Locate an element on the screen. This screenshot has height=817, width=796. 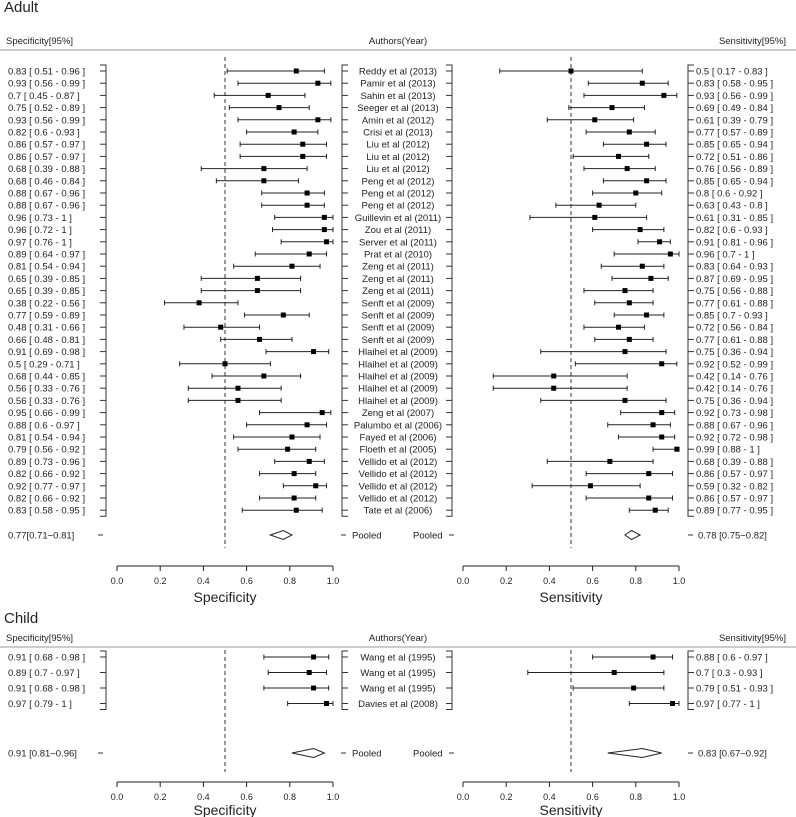
spec-value: 0.68 [ 0.44 - 0.85 ] is located at coordinates (46, 377).